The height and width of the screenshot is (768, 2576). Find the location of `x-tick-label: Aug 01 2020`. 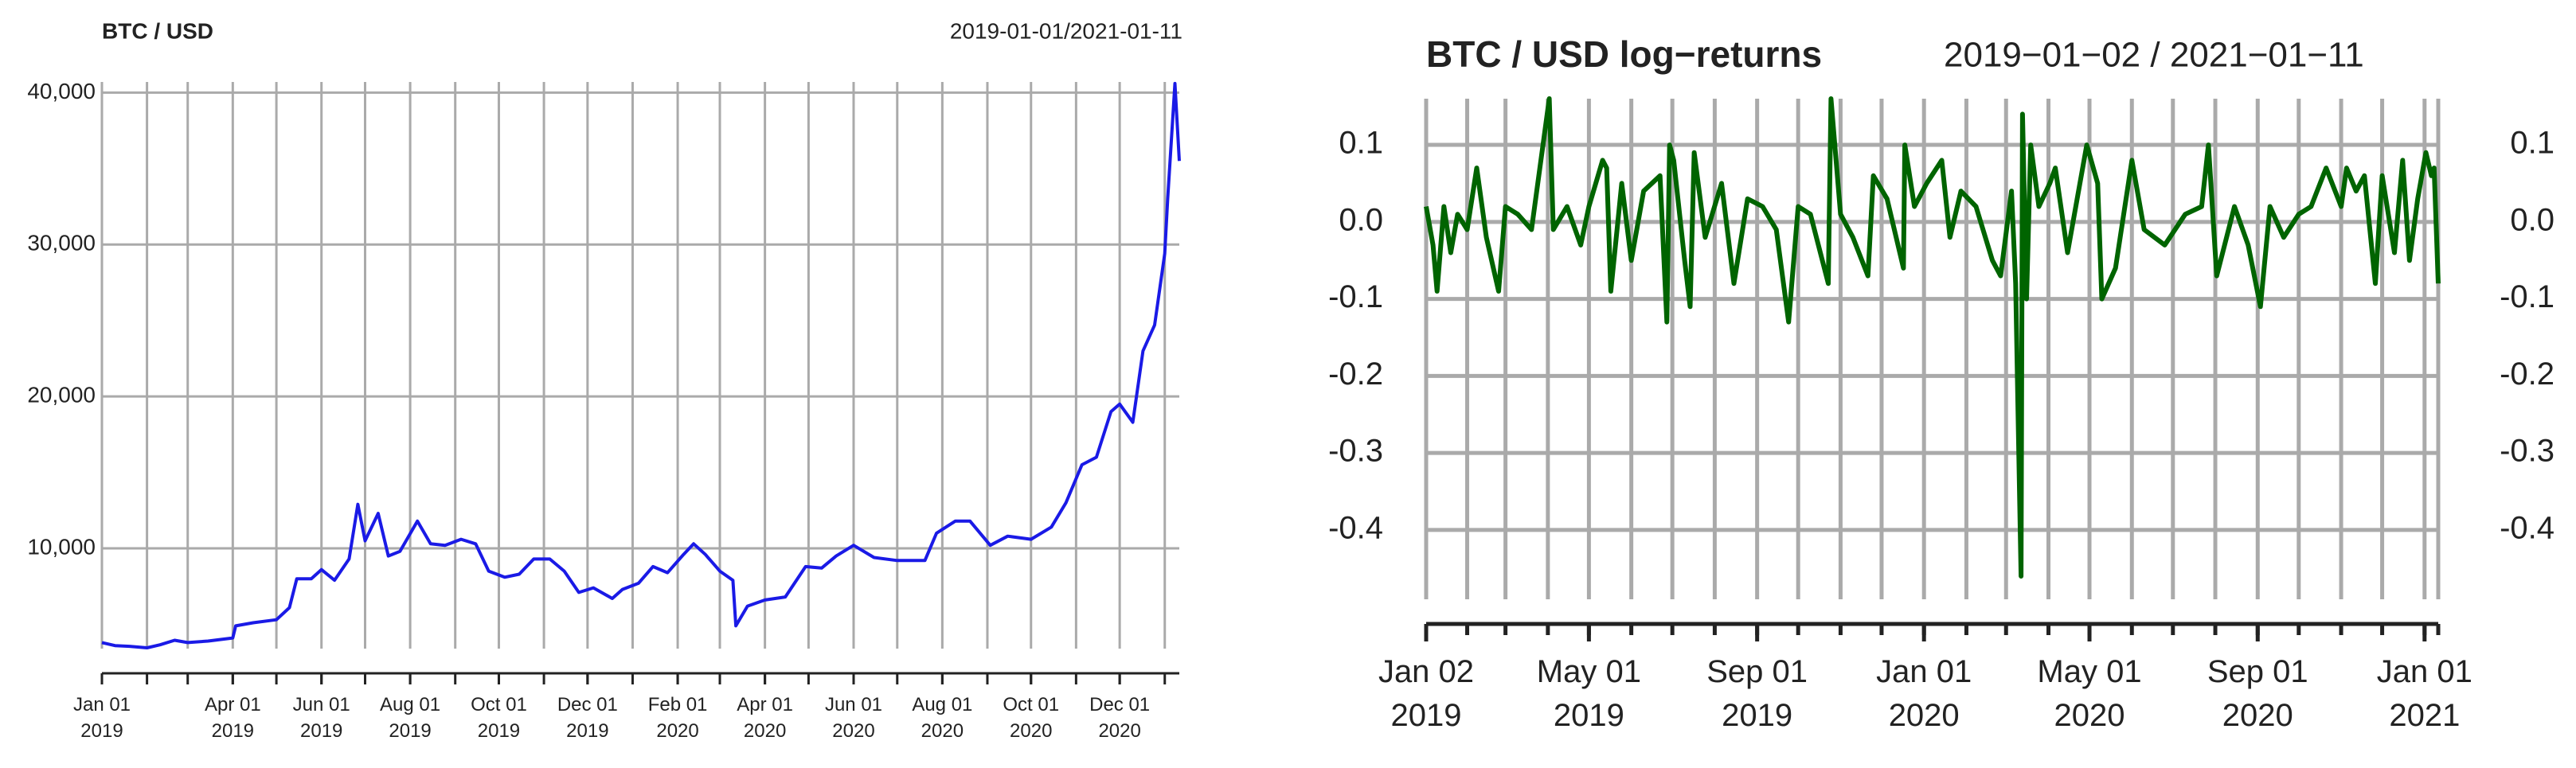

x-tick-label: Aug 01 2020 is located at coordinates (942, 718).